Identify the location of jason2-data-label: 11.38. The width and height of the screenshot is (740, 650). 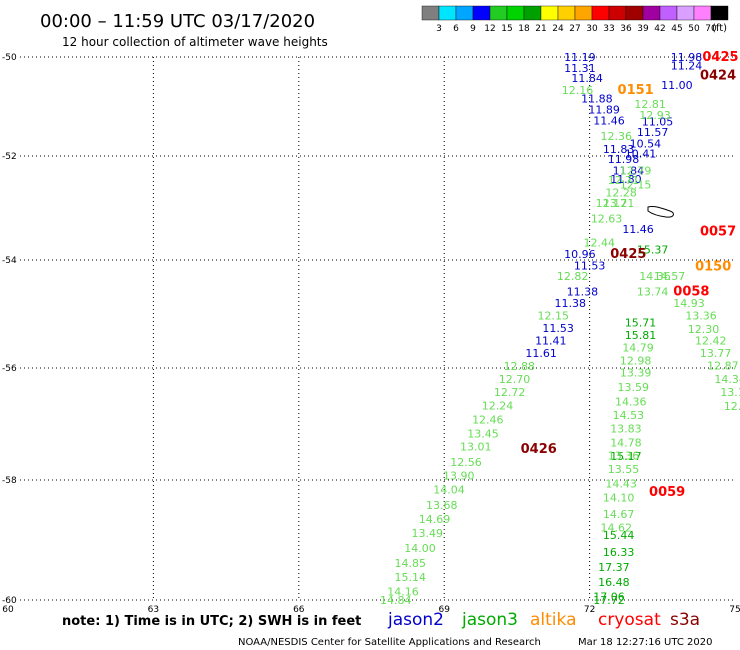
(570, 303).